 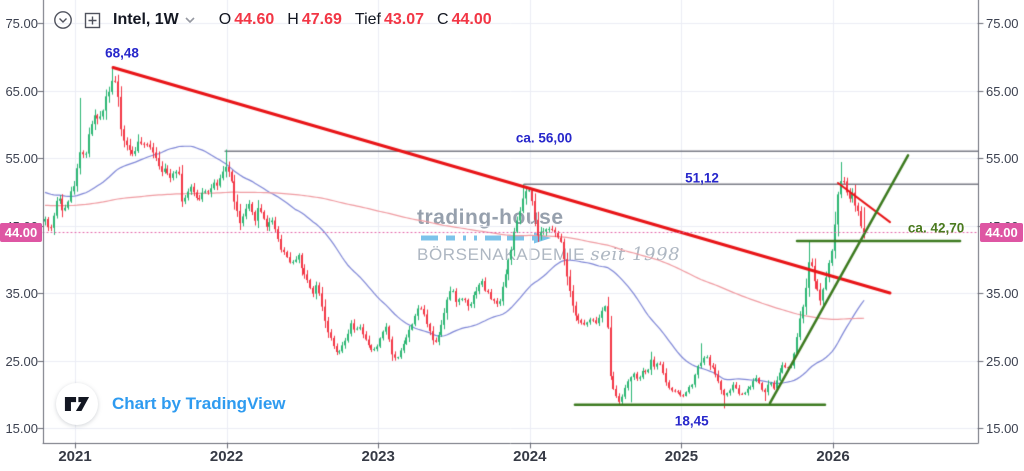 What do you see at coordinates (936, 228) in the screenshot?
I see `price-annotation: ca. 42,70` at bounding box center [936, 228].